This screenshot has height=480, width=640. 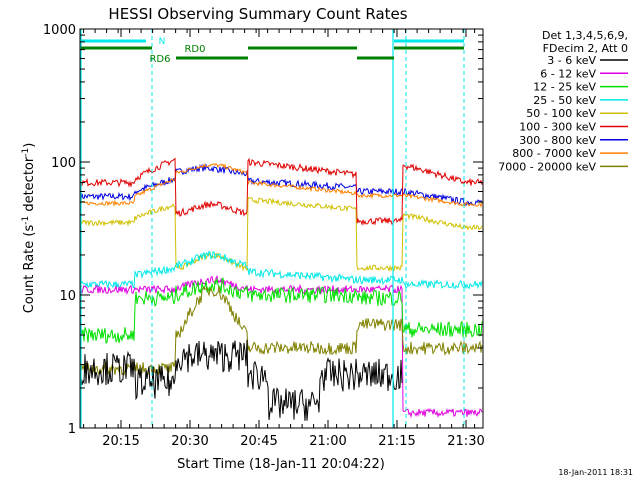 What do you see at coordinates (564, 87) in the screenshot?
I see `legend-entry-label: 12 - 25 keV` at bounding box center [564, 87].